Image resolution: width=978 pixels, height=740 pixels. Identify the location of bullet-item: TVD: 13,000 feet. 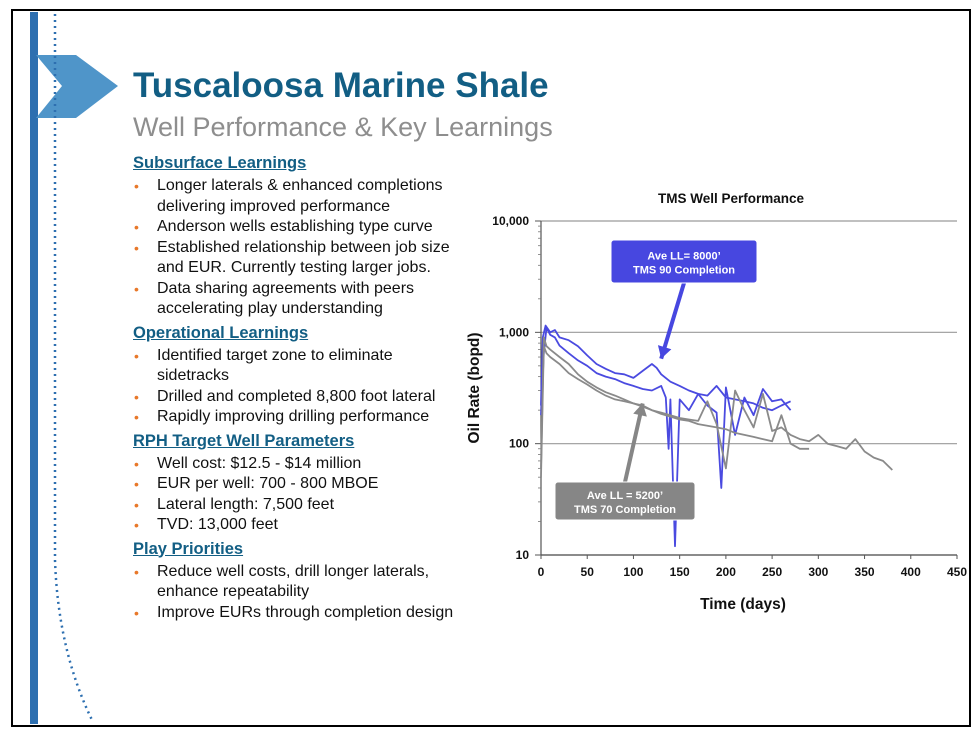
(298, 525).